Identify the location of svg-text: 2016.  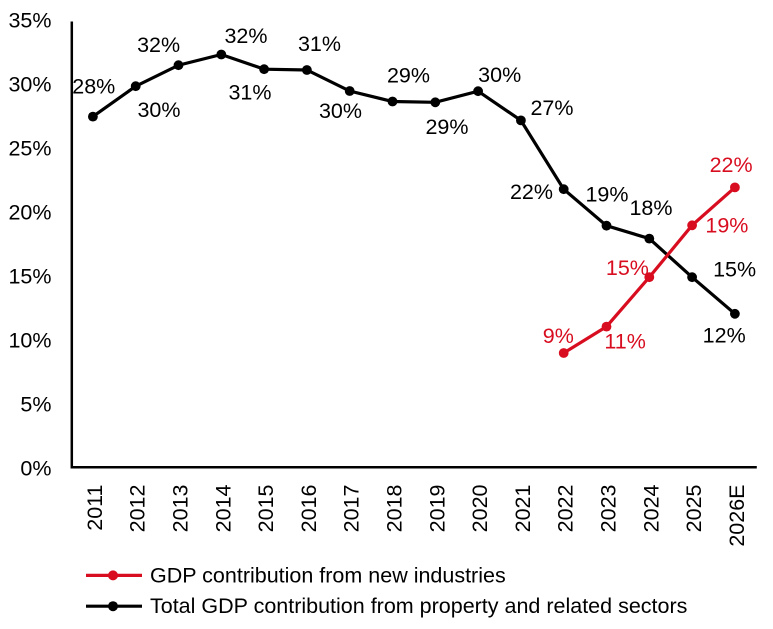
(309, 508).